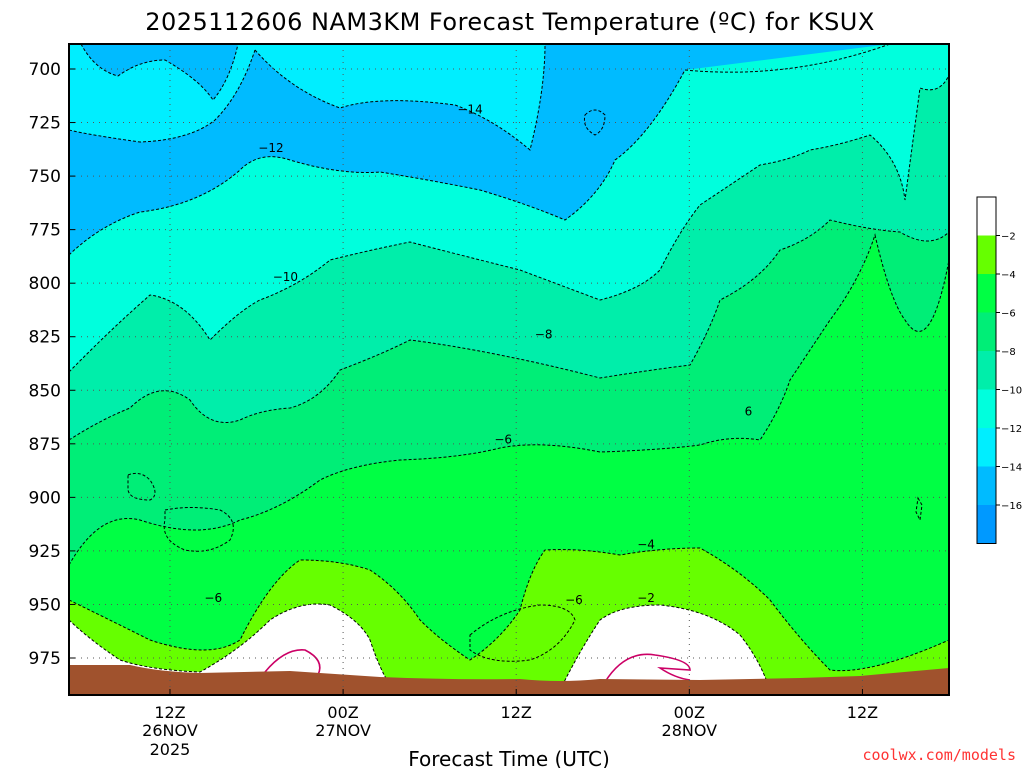 Image resolution: width=1024 pixels, height=768 pixels. Describe the element at coordinates (45, 445) in the screenshot. I see `y-tick-label: 875` at that location.